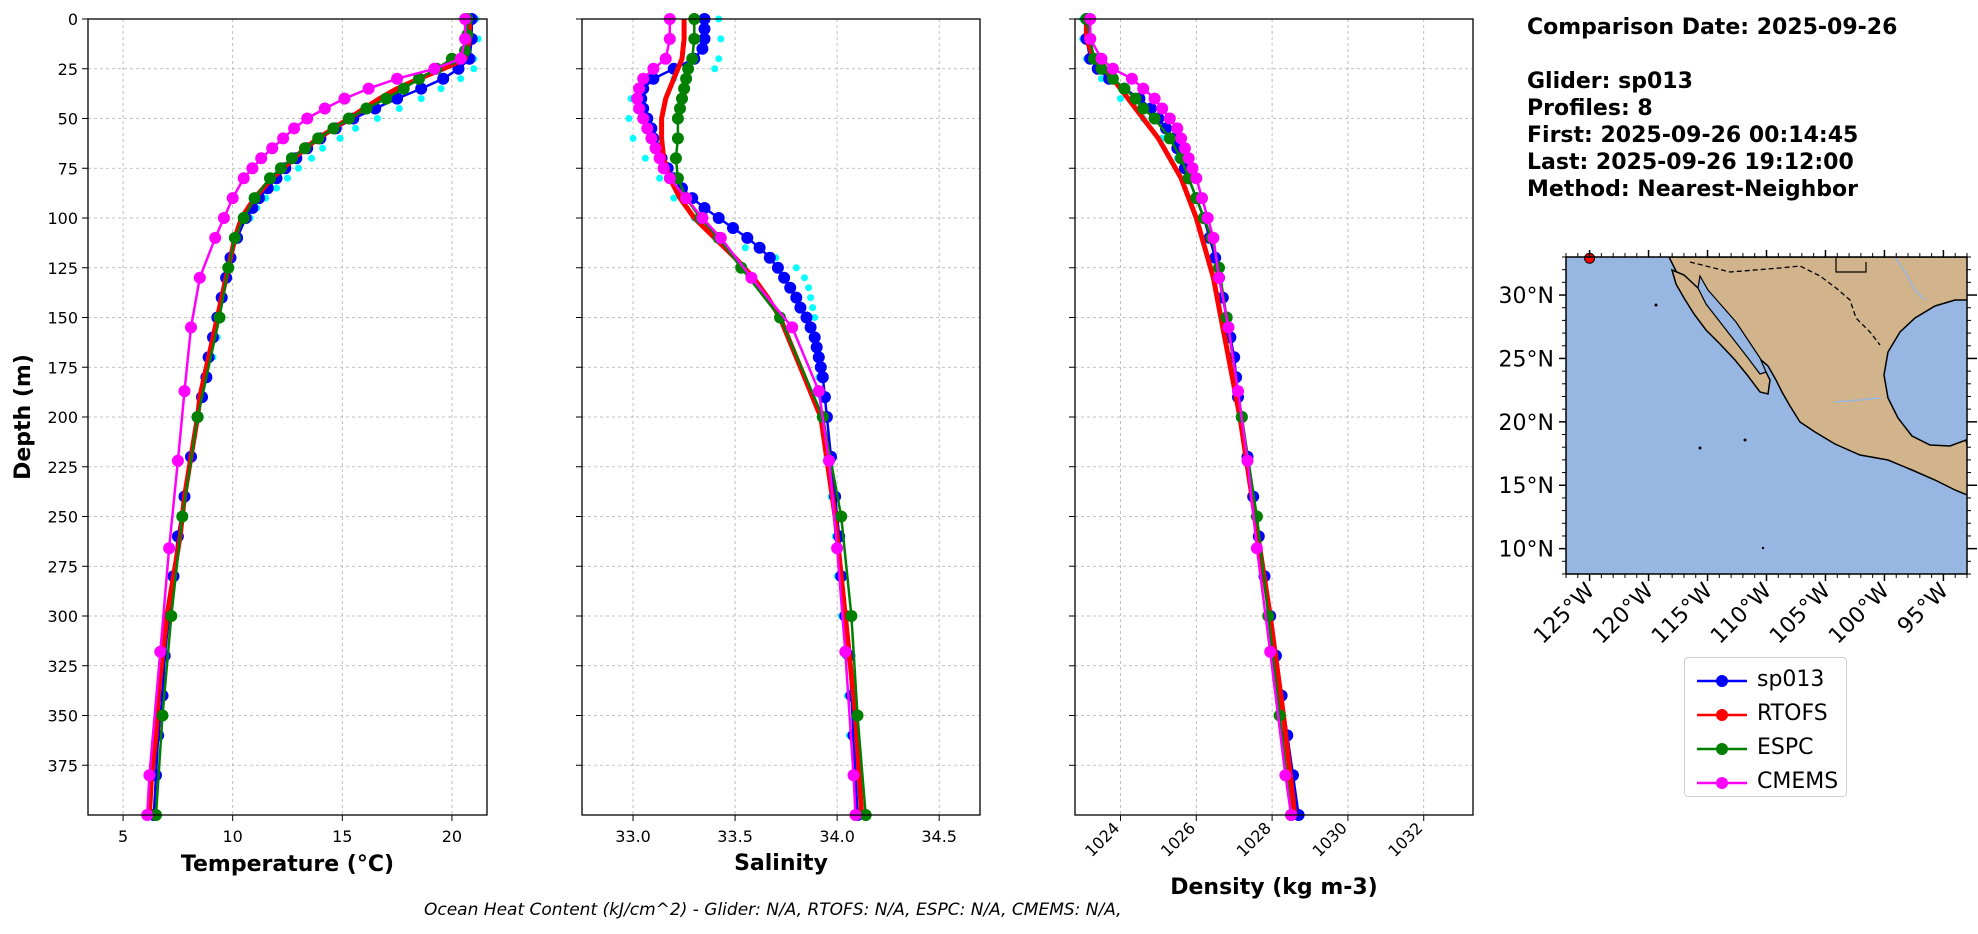 This screenshot has width=1978, height=934. What do you see at coordinates (233, 836) in the screenshot?
I see `x-tick-label: 10` at bounding box center [233, 836].